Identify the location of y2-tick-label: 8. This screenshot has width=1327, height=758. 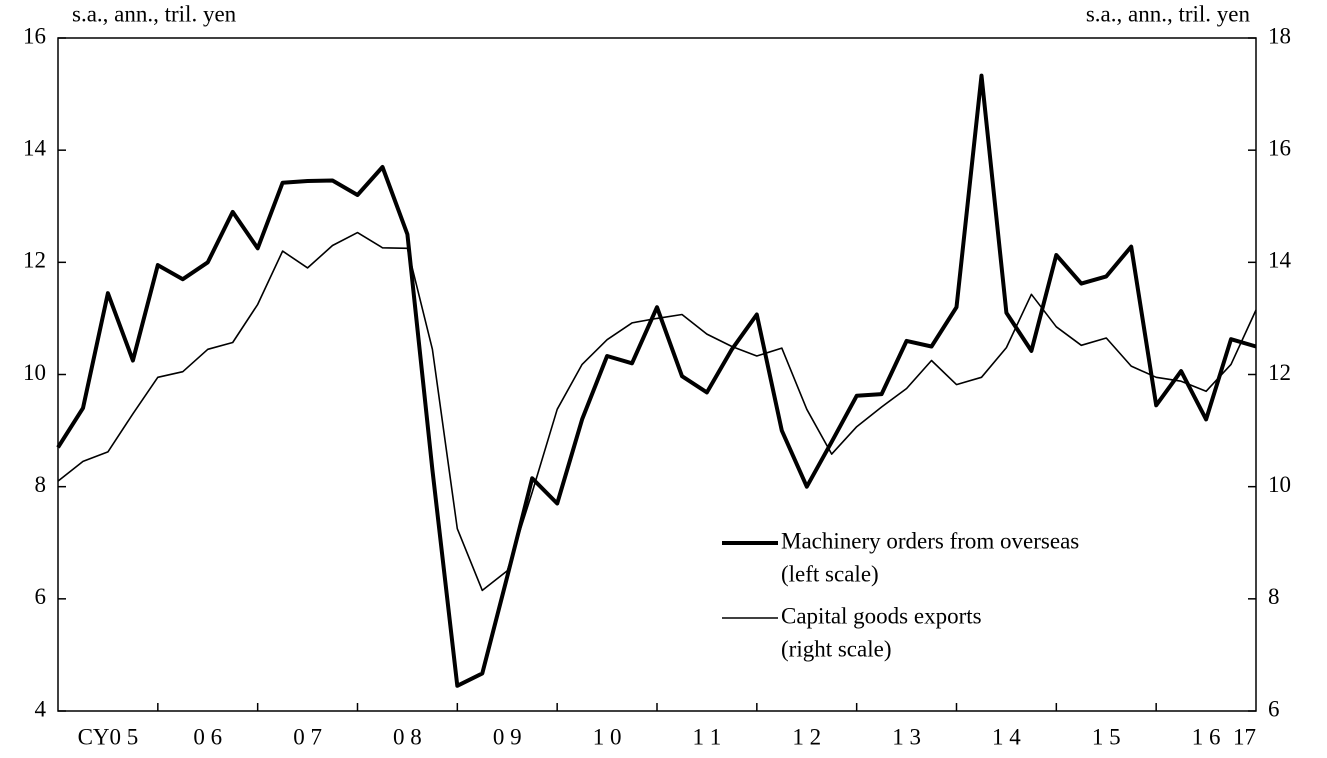
(1274, 596).